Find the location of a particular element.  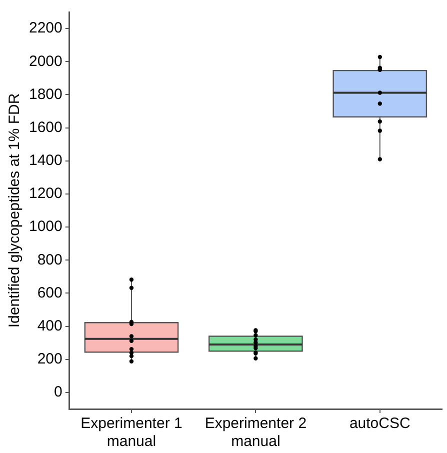

y-tick-label: 1200 is located at coordinates (45, 193).